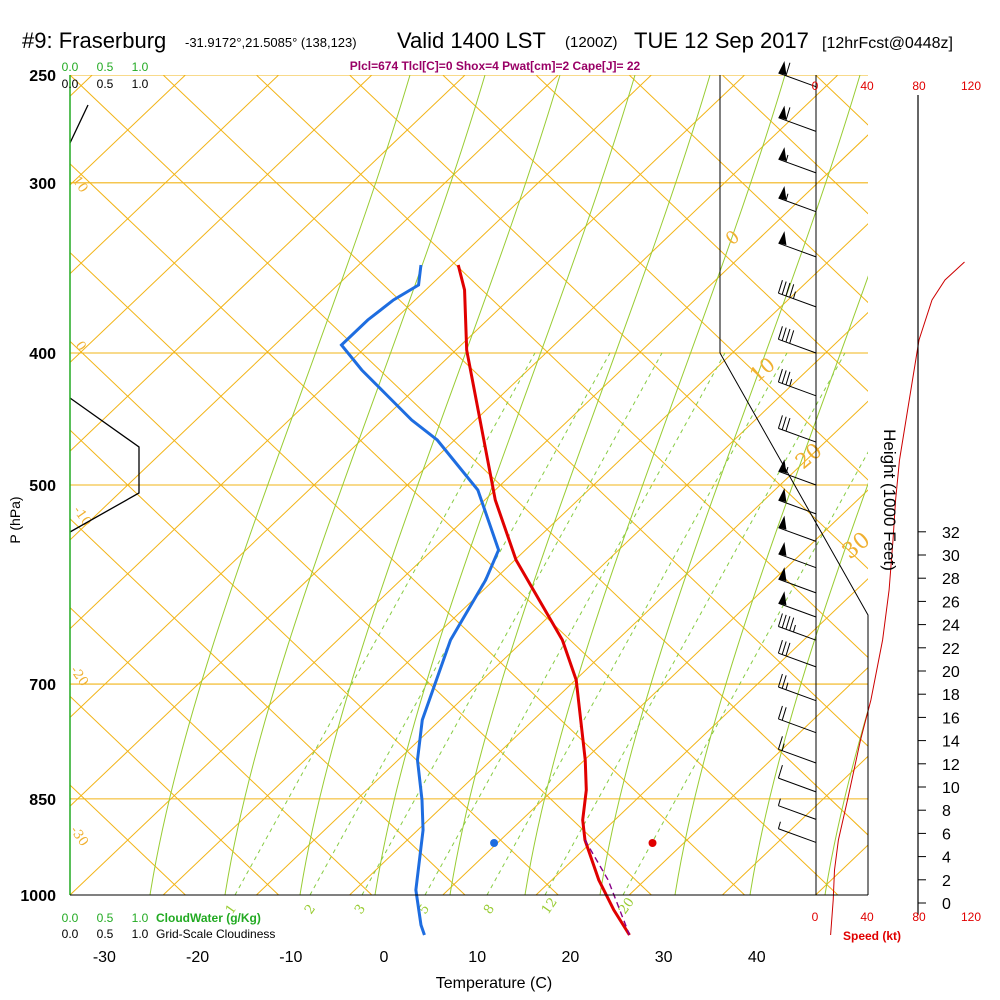 This screenshot has width=1000, height=1000. What do you see at coordinates (971, 917) in the screenshot?
I see `speed-tick-label-bottom: 120` at bounding box center [971, 917].